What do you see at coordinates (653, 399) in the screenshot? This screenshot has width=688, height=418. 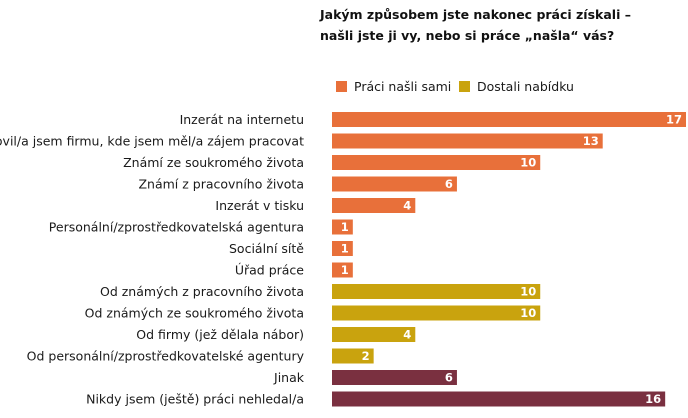 I see `bar-value-label: 16` at bounding box center [653, 399].